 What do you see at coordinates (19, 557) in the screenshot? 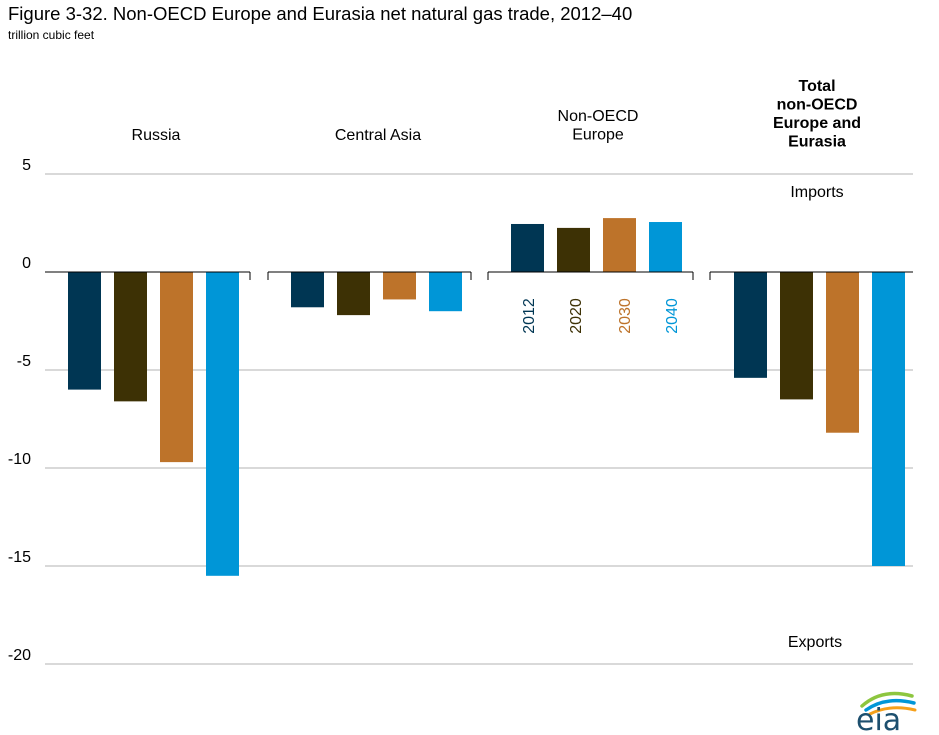
I see `y-tick-label: -15` at bounding box center [19, 557].